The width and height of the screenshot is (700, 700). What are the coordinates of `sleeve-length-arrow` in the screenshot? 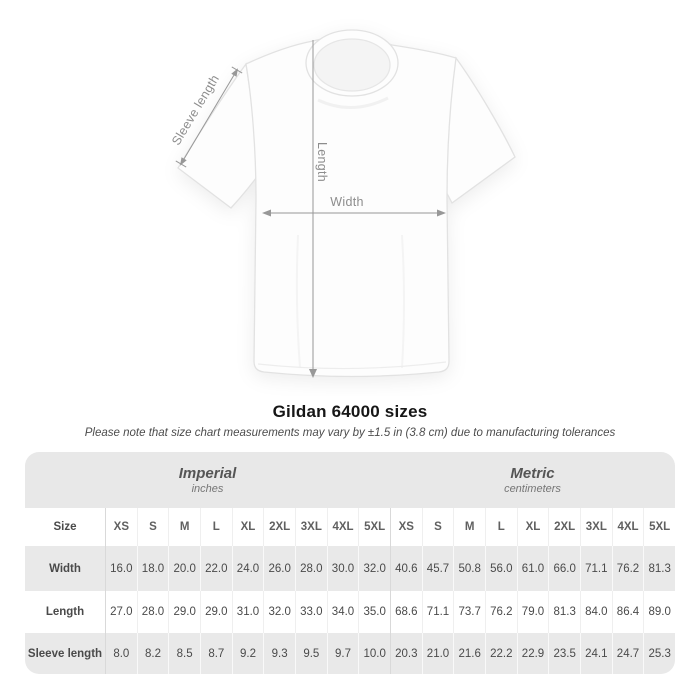 It's located at (209, 117).